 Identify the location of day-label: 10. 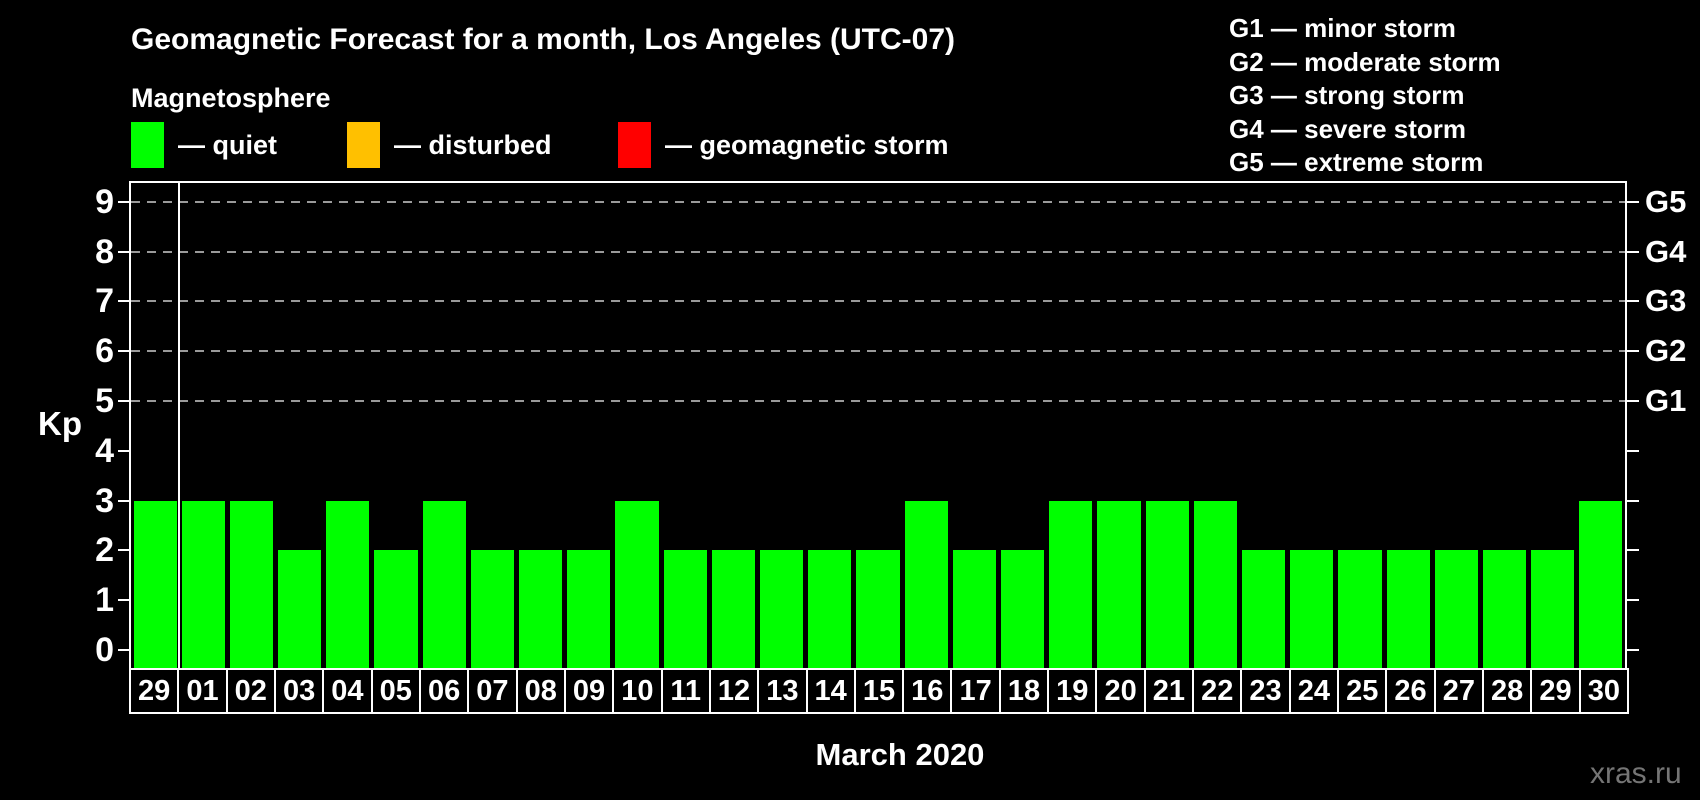
(637, 691).